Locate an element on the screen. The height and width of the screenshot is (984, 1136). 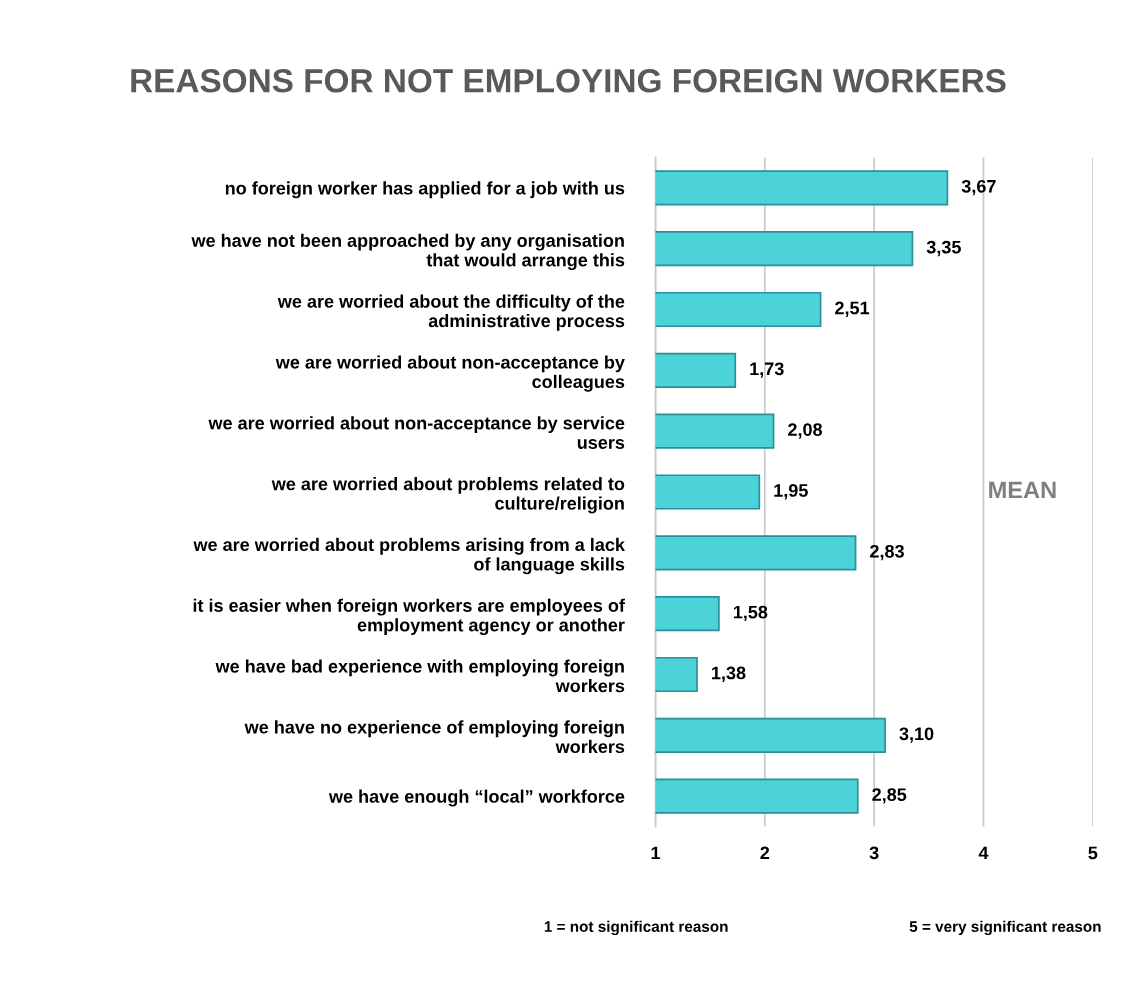
y-tick-label: we are worried about non-acceptance by colleagues is located at coordinates (450, 373).